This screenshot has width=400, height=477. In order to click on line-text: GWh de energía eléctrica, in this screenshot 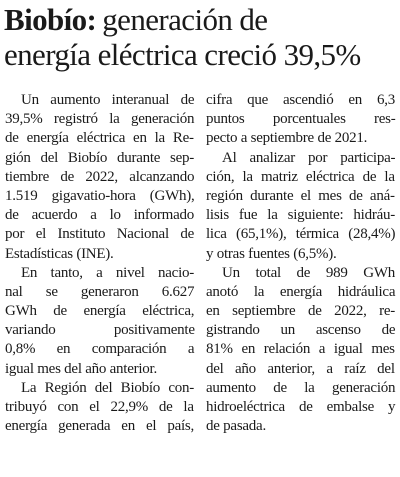, I will do `click(100, 311)`.